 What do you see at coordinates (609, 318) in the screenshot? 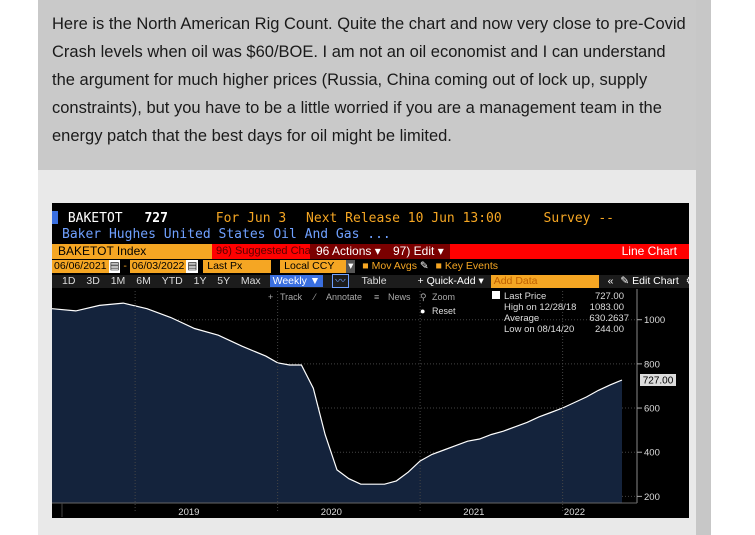
I see `legend-average-value: 630.2637` at bounding box center [609, 318].